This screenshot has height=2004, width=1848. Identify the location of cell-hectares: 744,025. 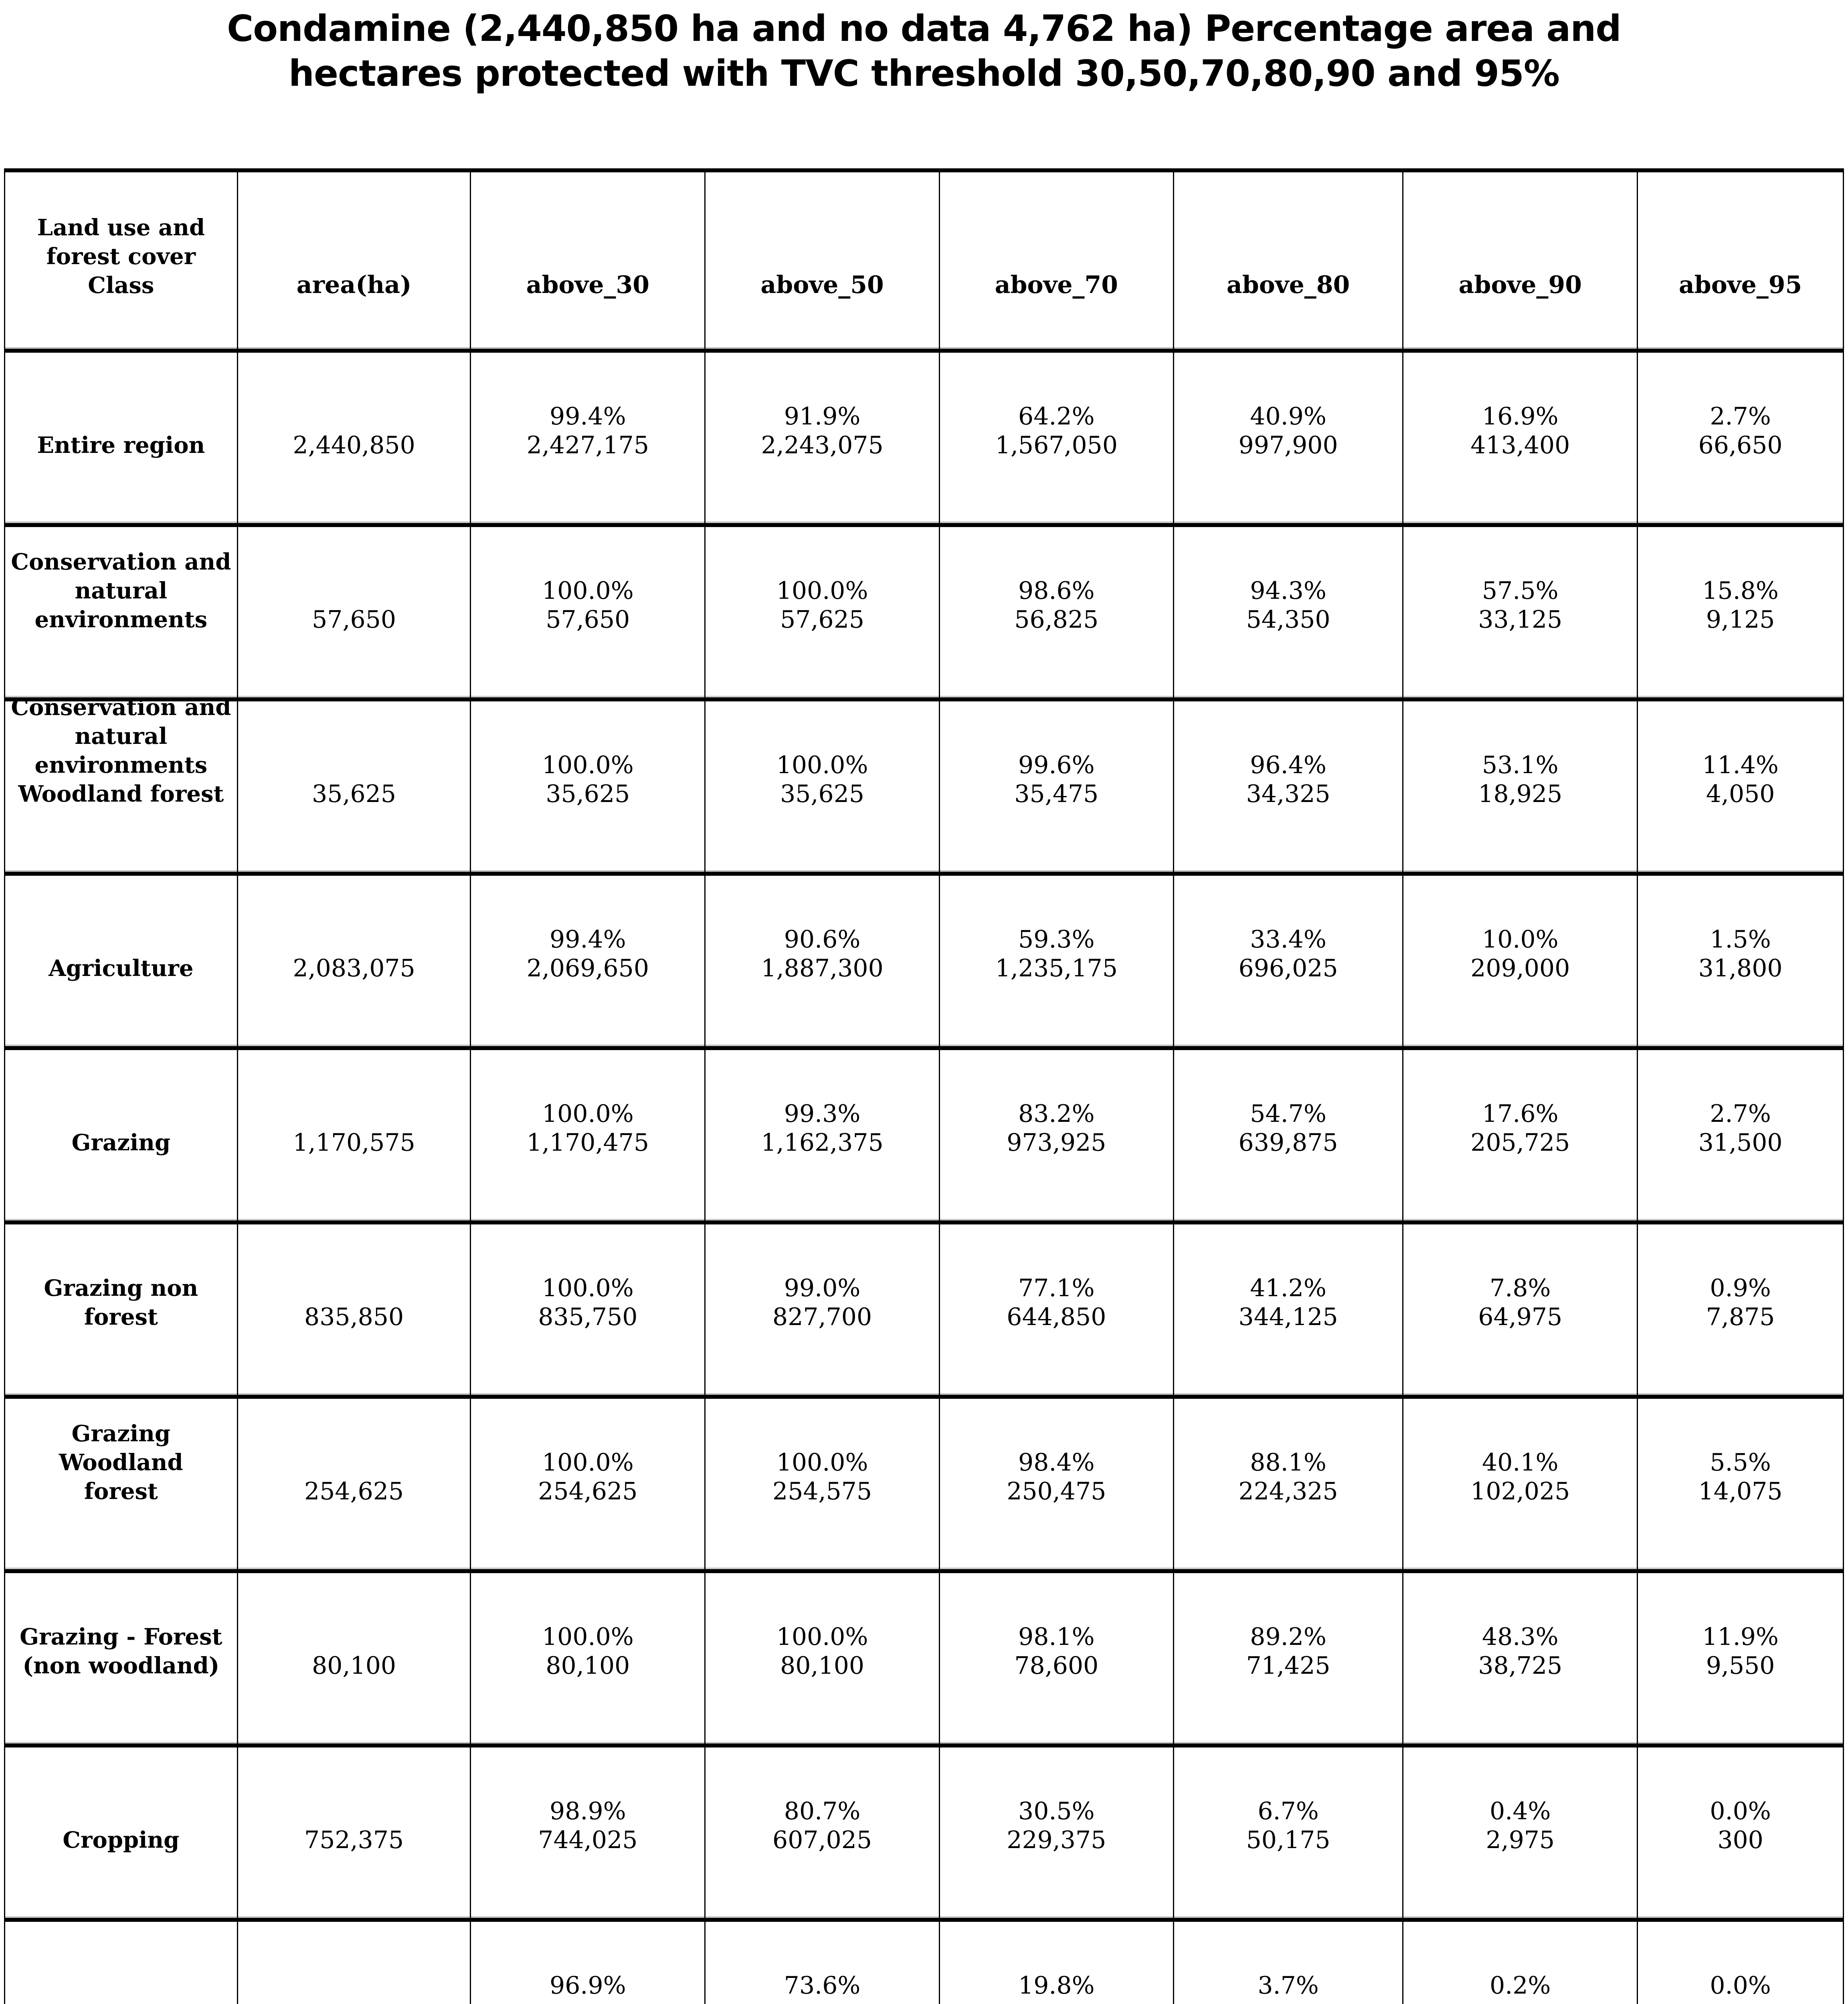
(588, 1840).